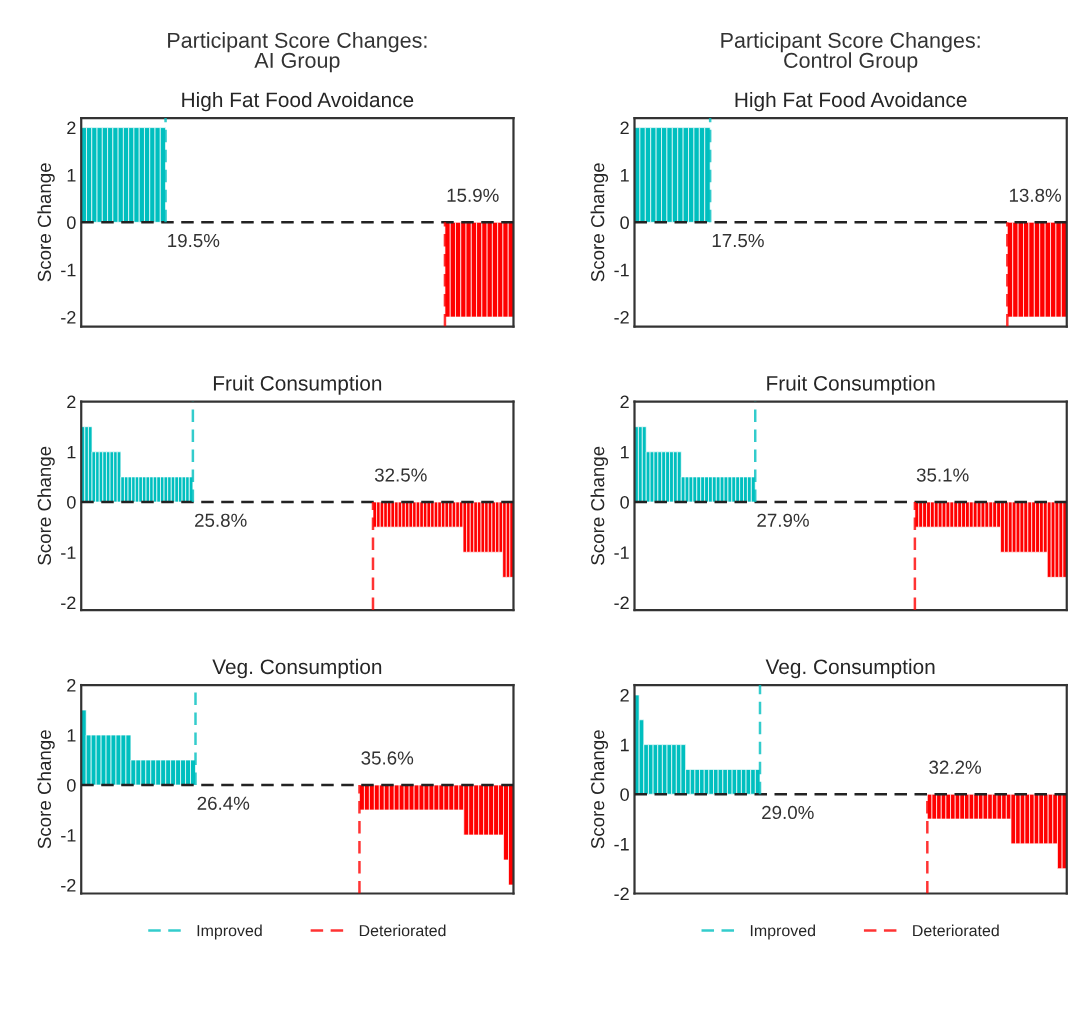  I want to click on annotation: 32.5%, so click(400, 475).